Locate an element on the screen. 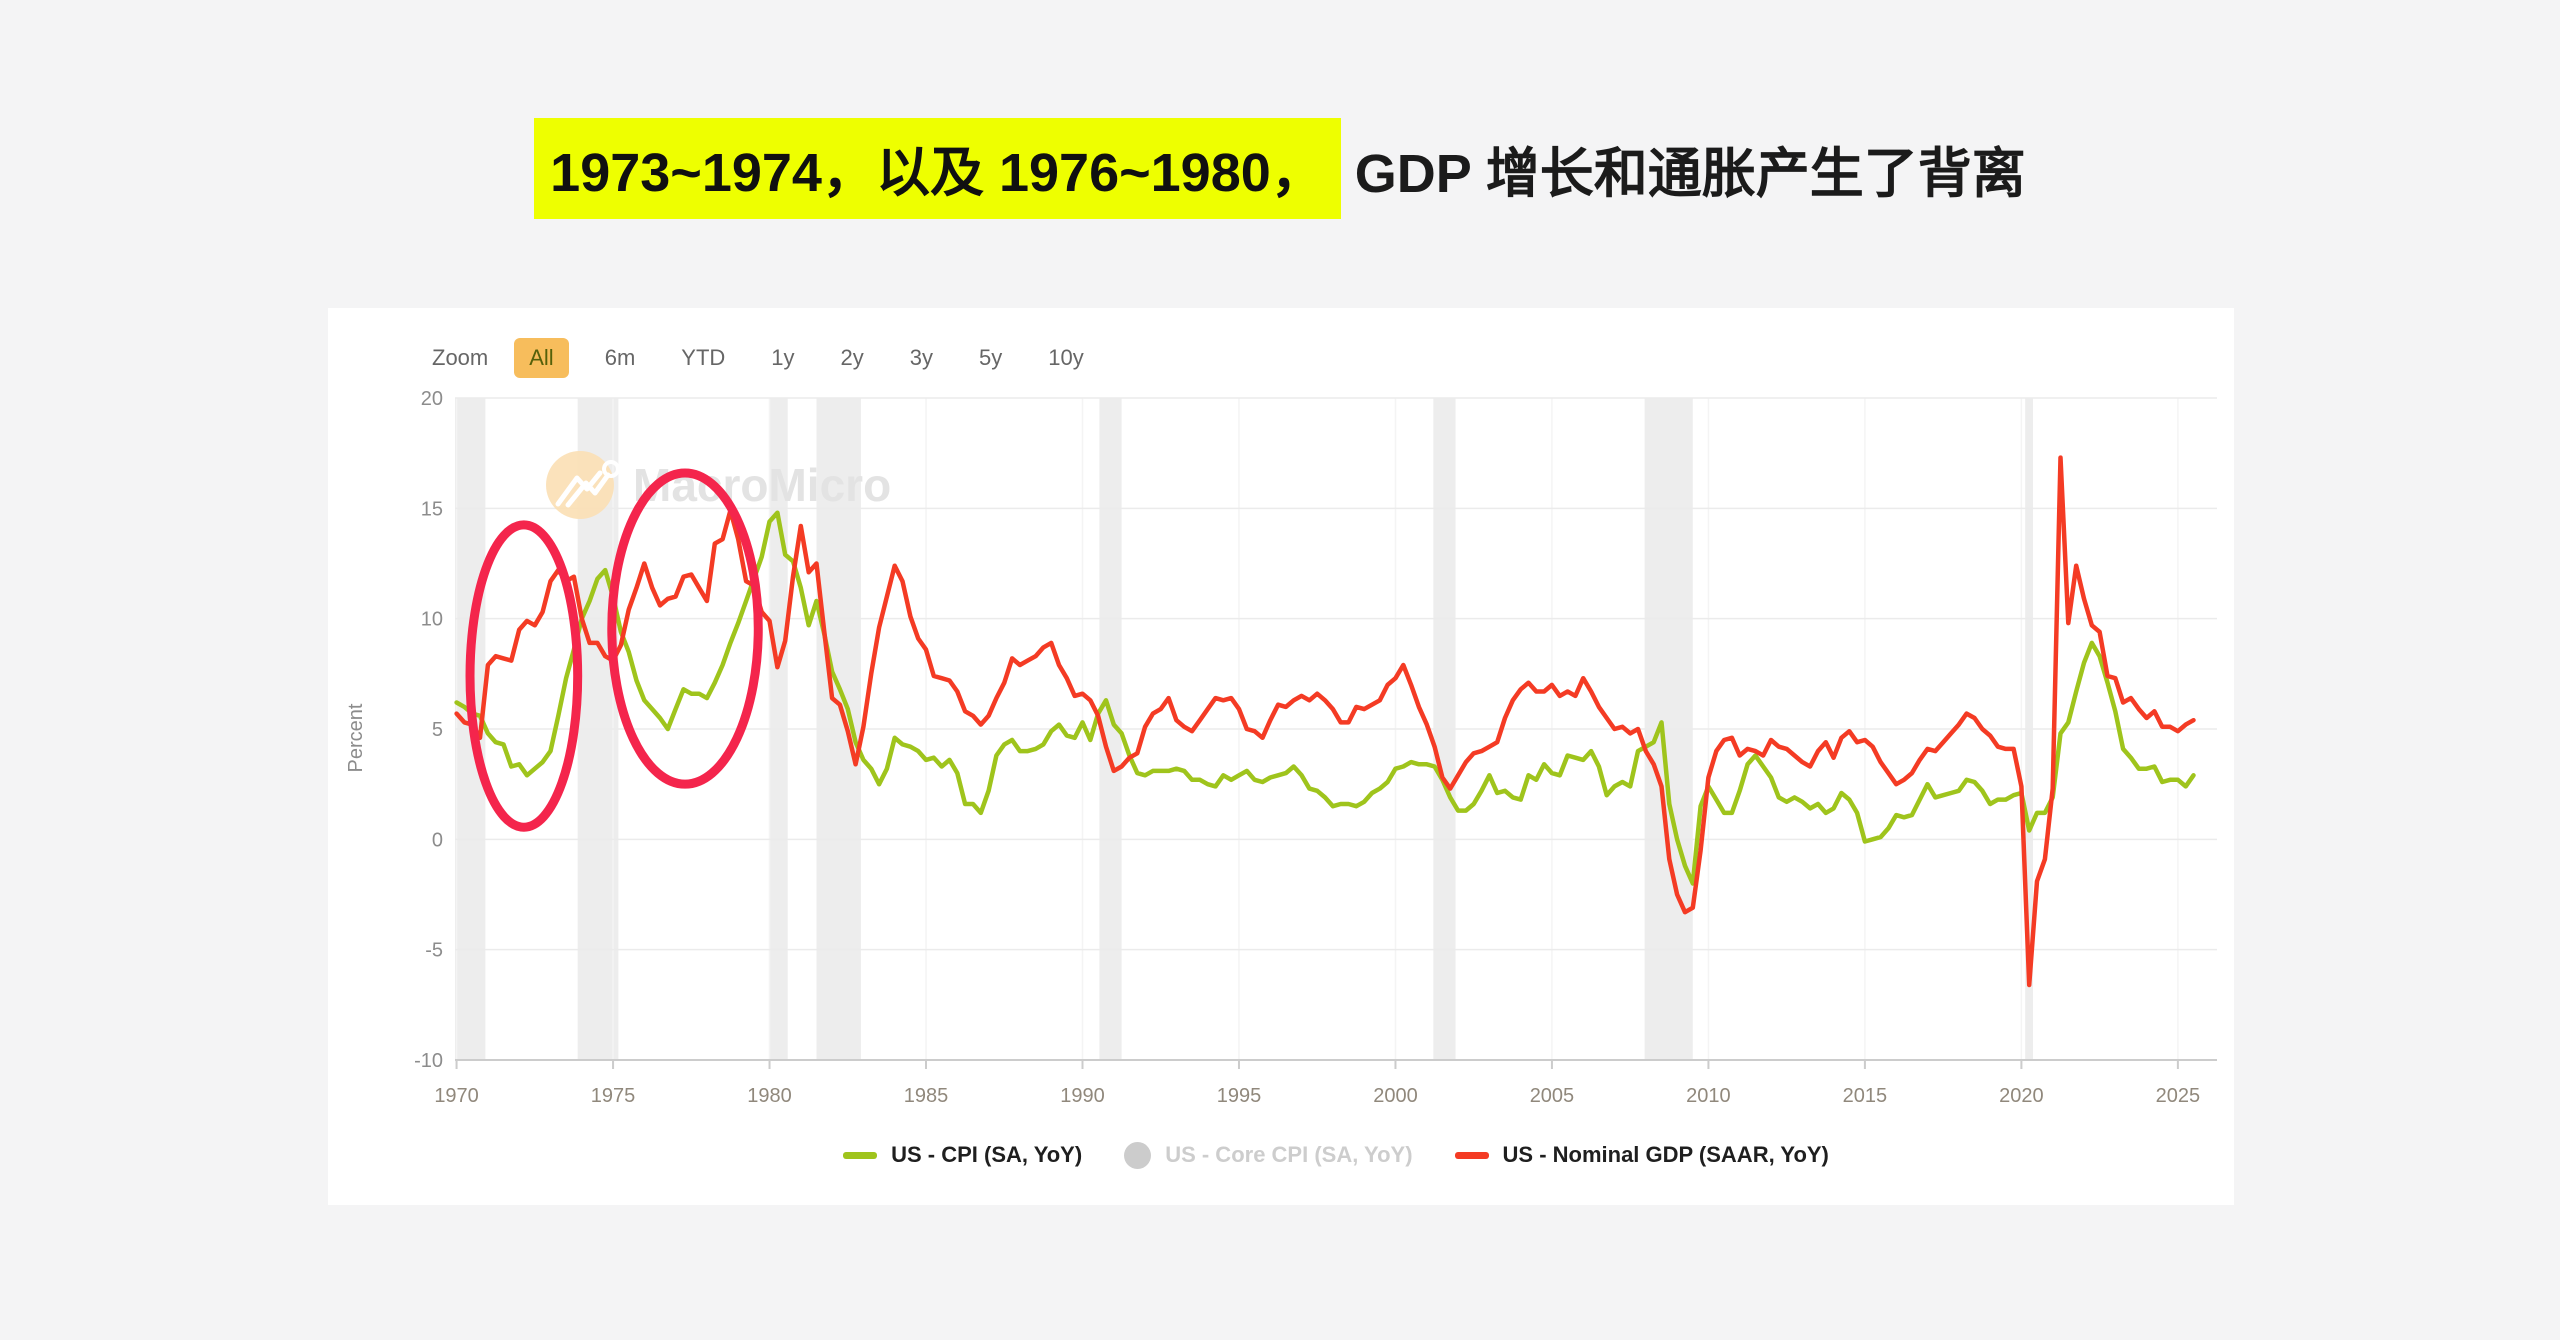 The width and height of the screenshot is (2560, 1340). x-tick-label: 1985 is located at coordinates (926, 1096).